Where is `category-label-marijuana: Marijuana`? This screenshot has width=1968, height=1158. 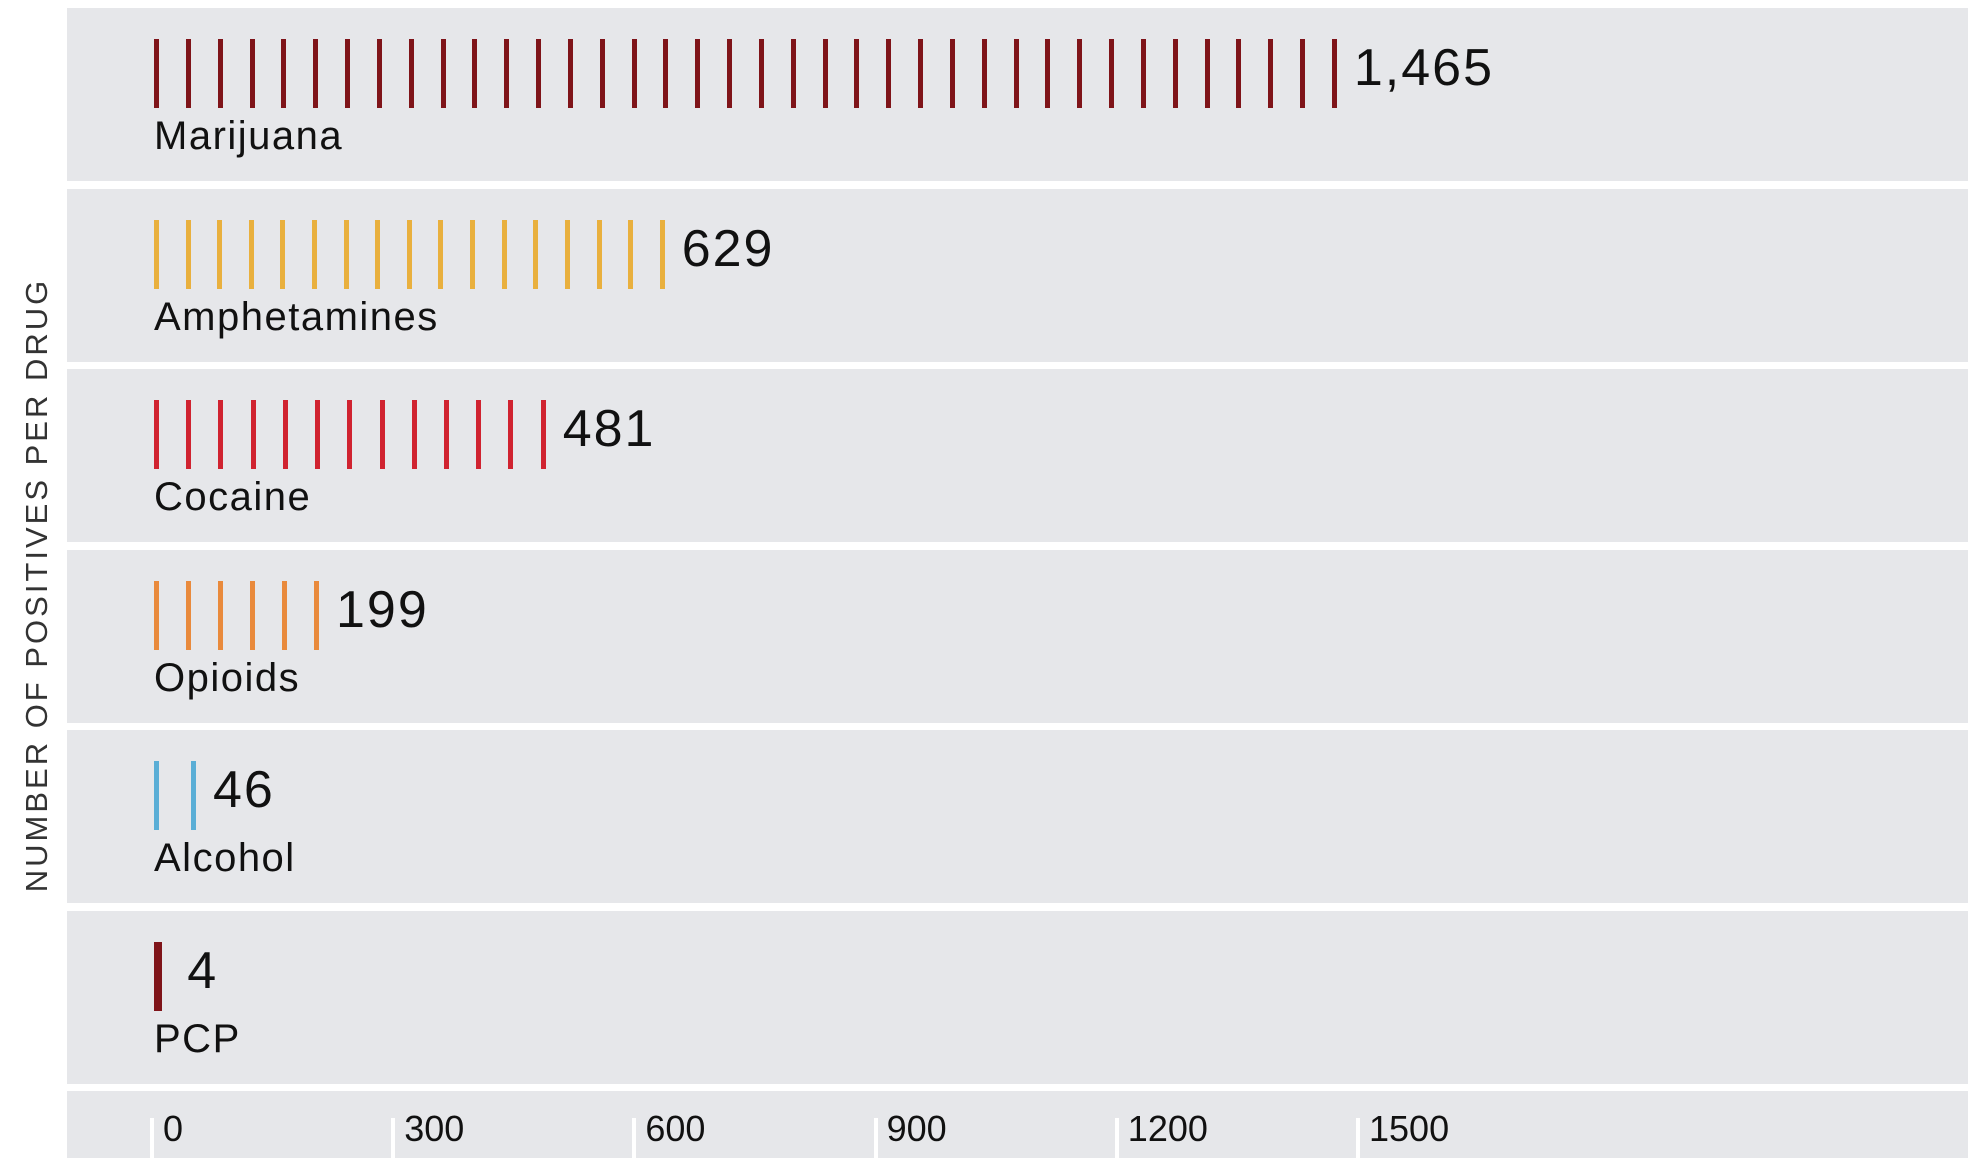
category-label-marijuana: Marijuana is located at coordinates (249, 136).